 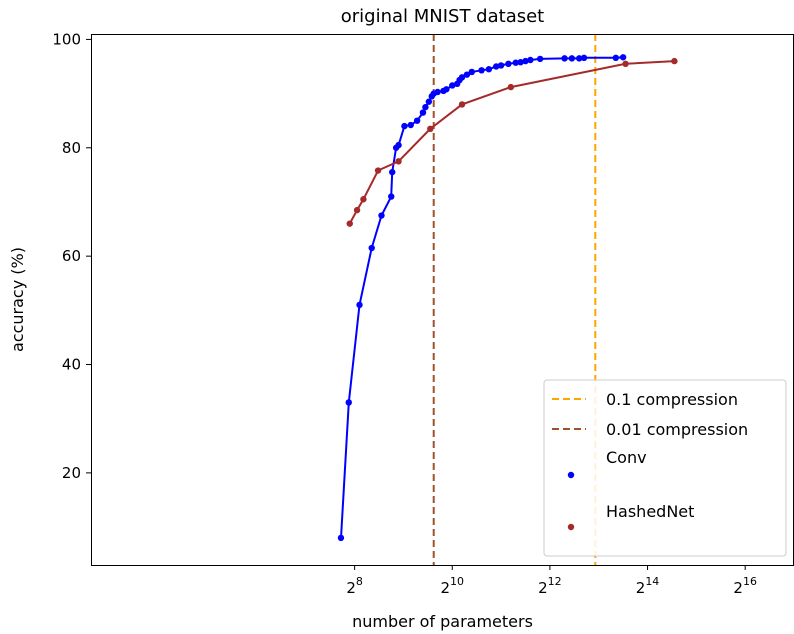 What do you see at coordinates (626, 457) in the screenshot?
I see `legend-label-conv: Conv` at bounding box center [626, 457].